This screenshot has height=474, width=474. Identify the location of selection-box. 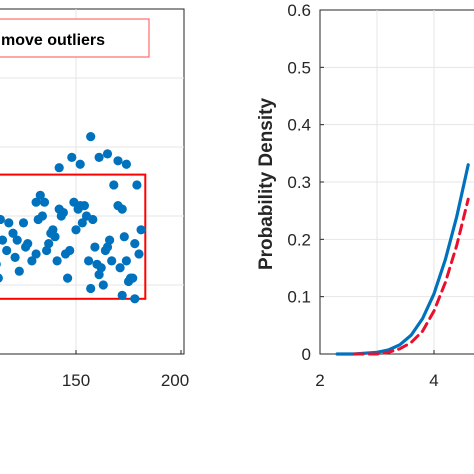
(73, 236).